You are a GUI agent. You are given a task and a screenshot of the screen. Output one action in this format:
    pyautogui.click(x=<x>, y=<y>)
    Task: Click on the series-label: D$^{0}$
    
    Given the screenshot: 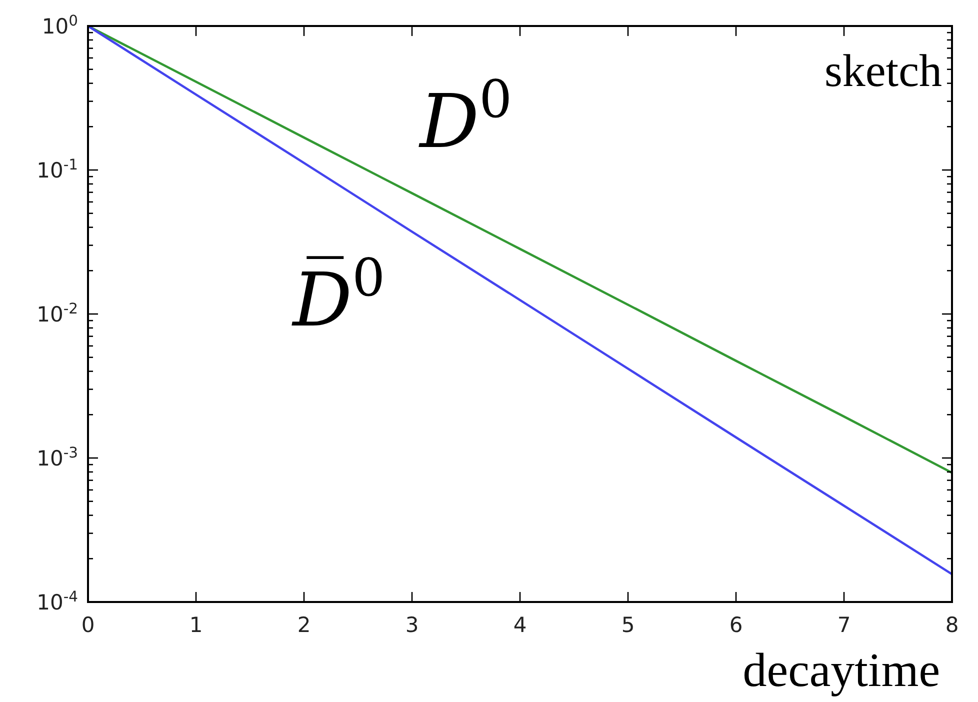 What is the action you would take?
    pyautogui.click(x=465, y=117)
    